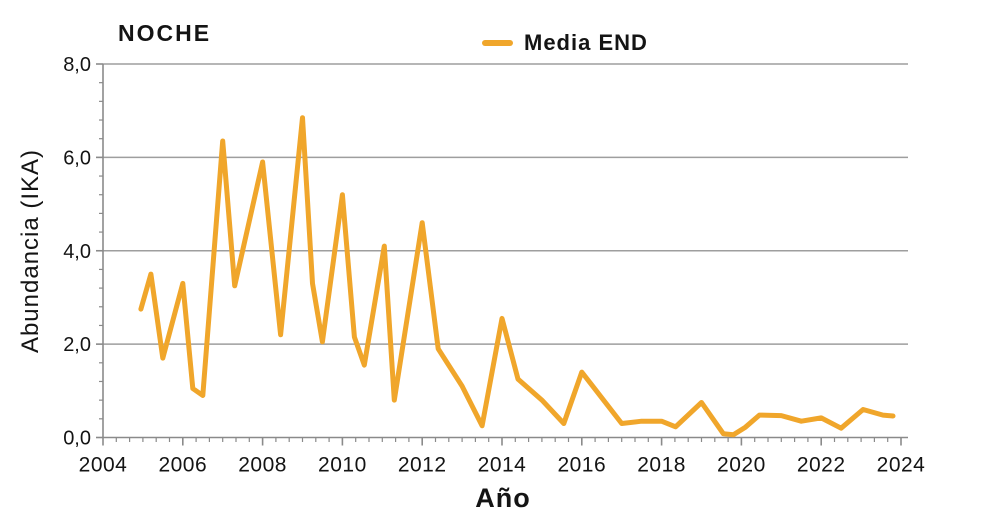  I want to click on x-tick-label: 2012, so click(422, 465).